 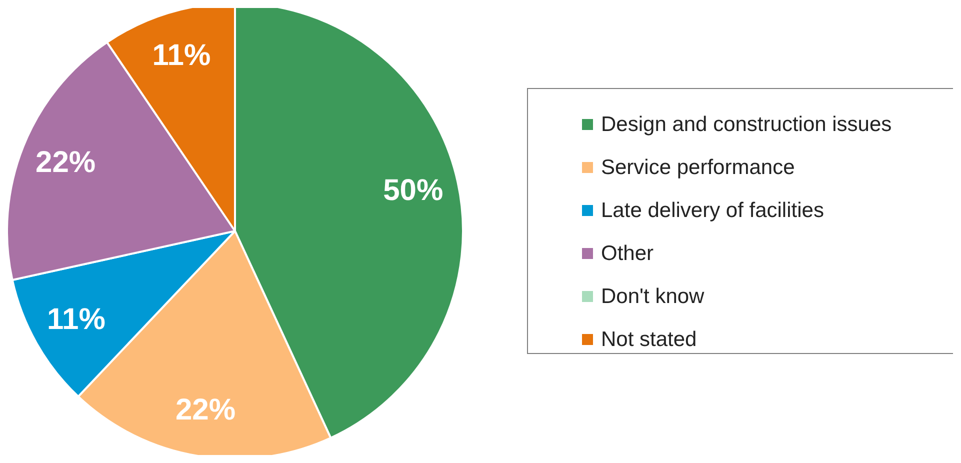 I want to click on legend-label: Late delivery of facilities, so click(x=712, y=210).